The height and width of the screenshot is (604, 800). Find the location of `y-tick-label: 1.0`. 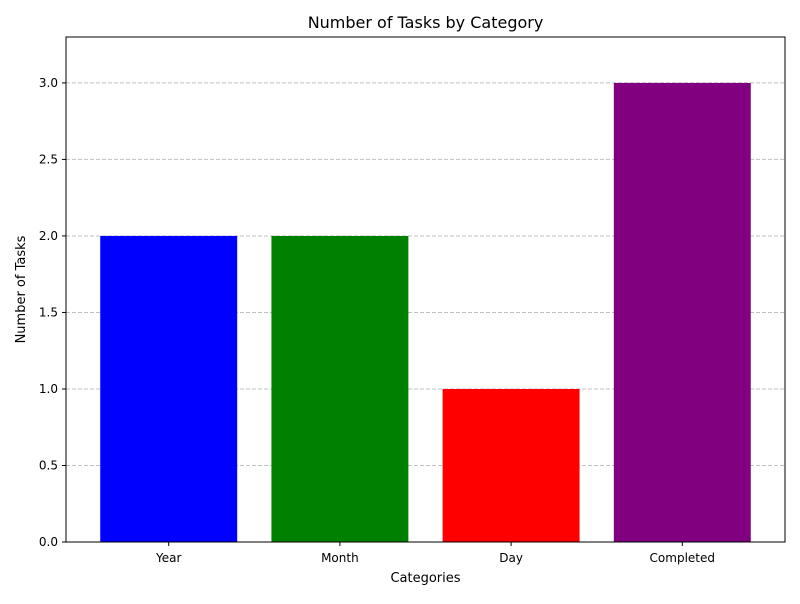

y-tick-label: 1.0 is located at coordinates (48, 389).